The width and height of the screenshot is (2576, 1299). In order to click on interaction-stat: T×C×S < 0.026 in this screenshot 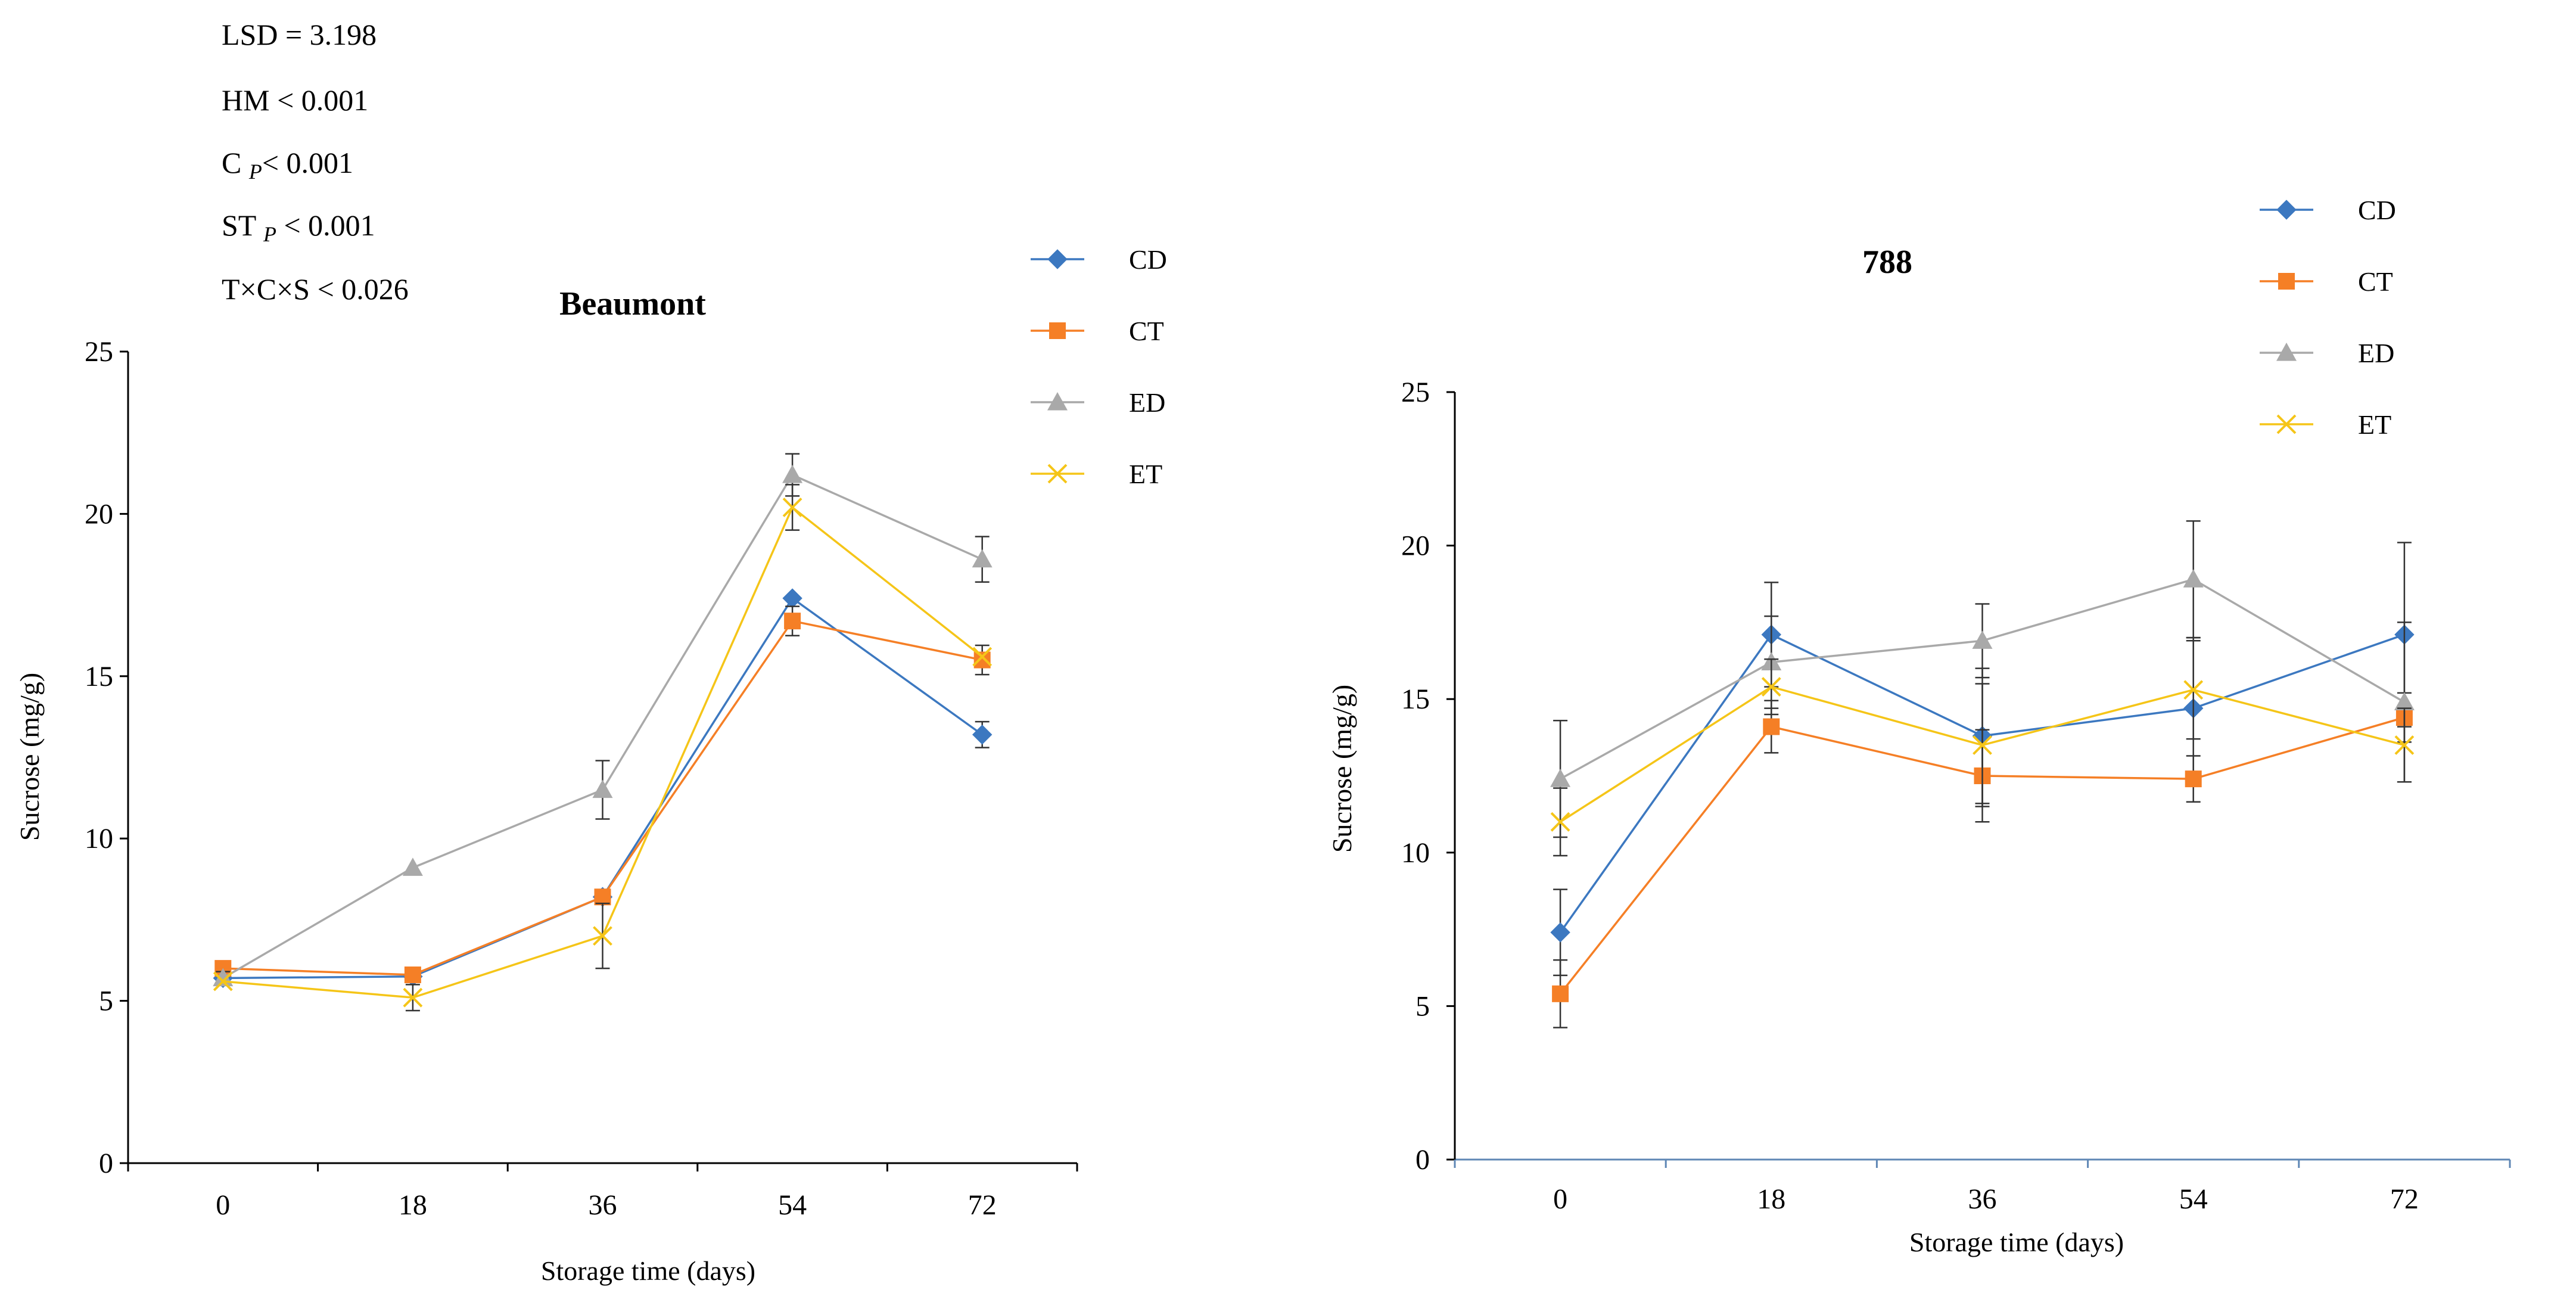, I will do `click(315, 289)`.